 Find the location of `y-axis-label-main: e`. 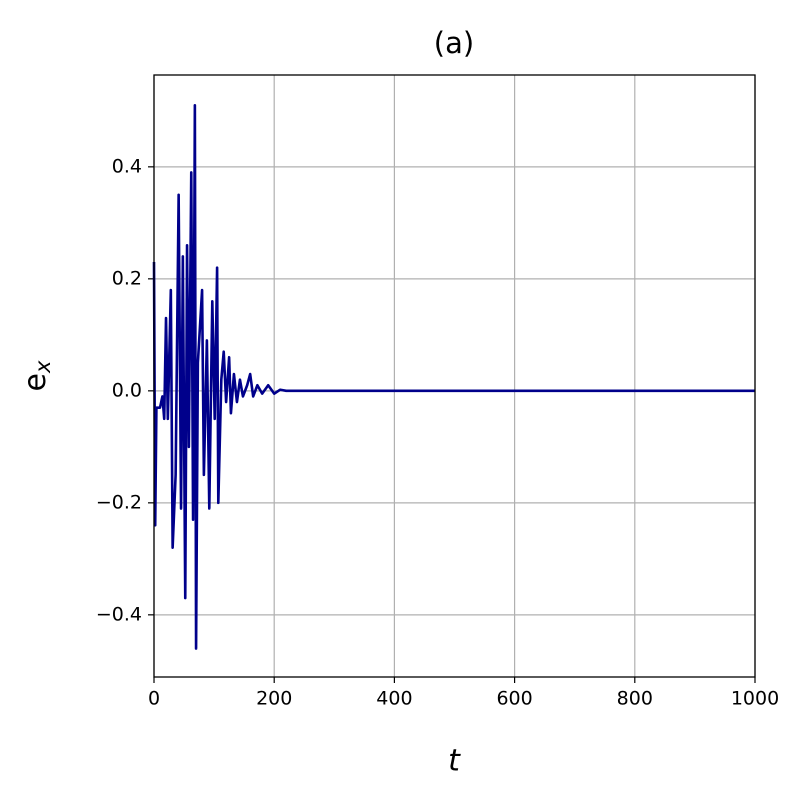

y-axis-label-main: e is located at coordinates (35, 382).